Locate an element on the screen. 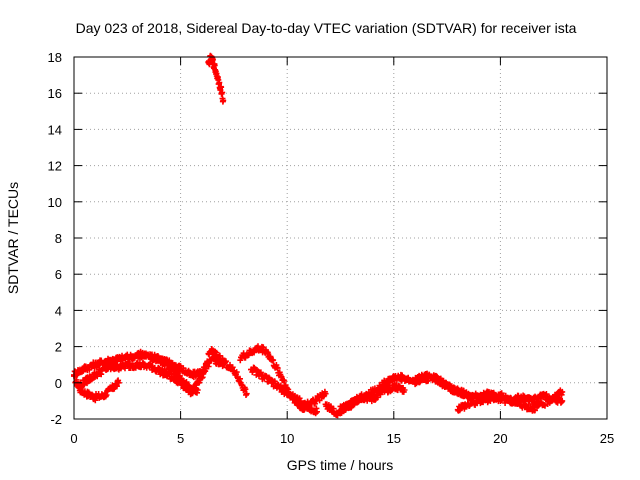 This screenshot has height=480, width=640. y-tick-label: 18 is located at coordinates (55, 57).